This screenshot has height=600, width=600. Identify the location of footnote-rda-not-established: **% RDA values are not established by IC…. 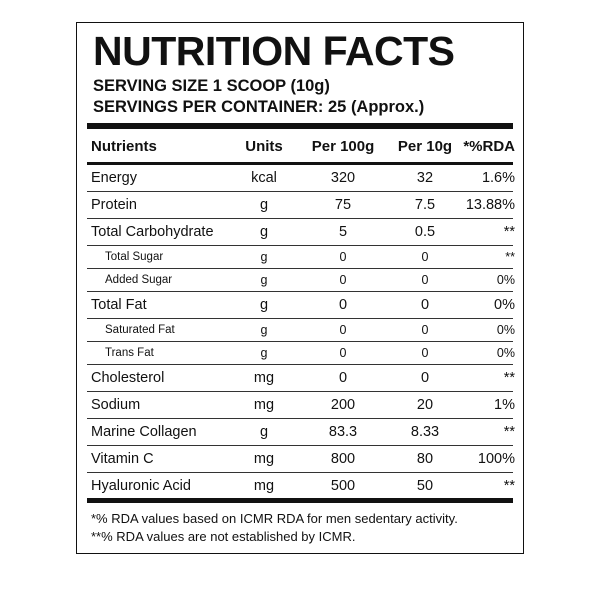
(223, 536).